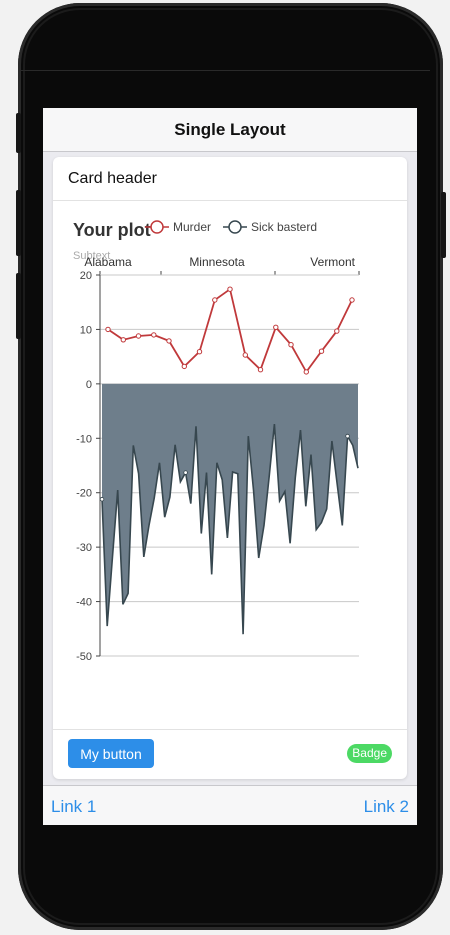 The image size is (450, 935). What do you see at coordinates (74, 806) in the screenshot?
I see `link-1: Link 1` at bounding box center [74, 806].